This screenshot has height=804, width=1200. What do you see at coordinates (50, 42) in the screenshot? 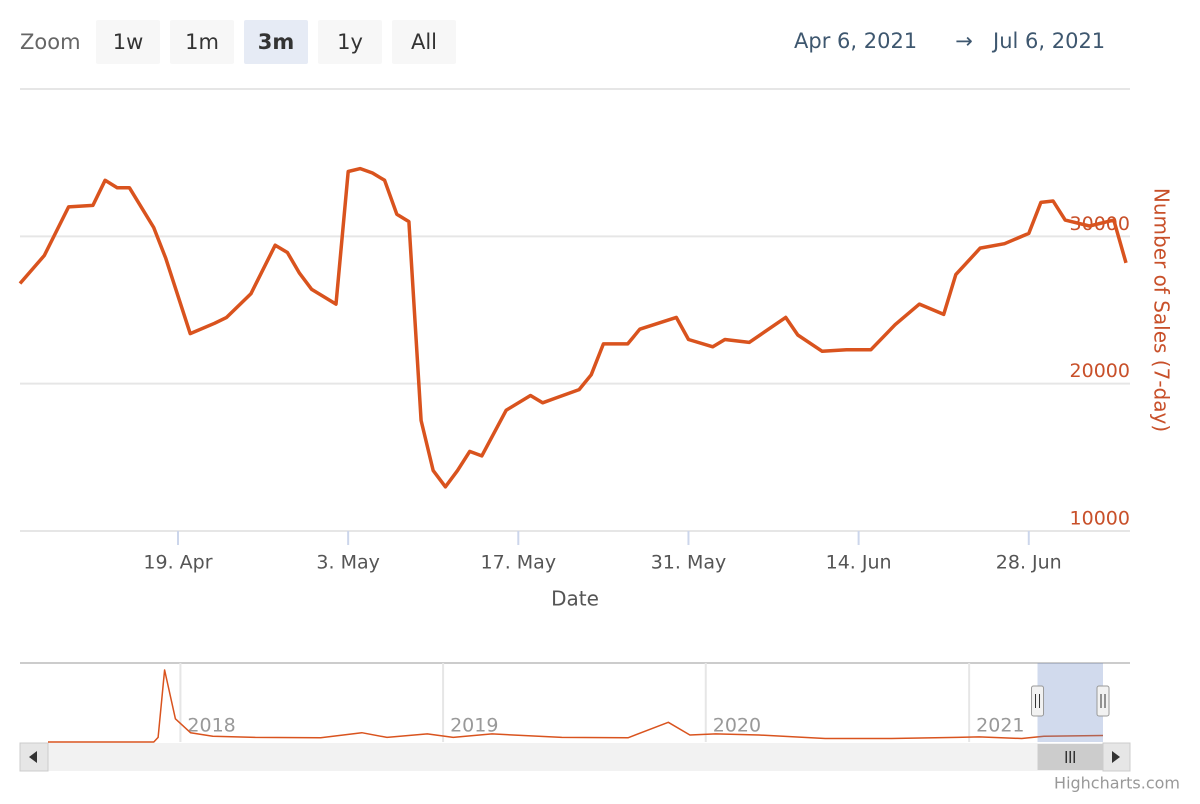
I see `zoom-label: Zoom` at bounding box center [50, 42].